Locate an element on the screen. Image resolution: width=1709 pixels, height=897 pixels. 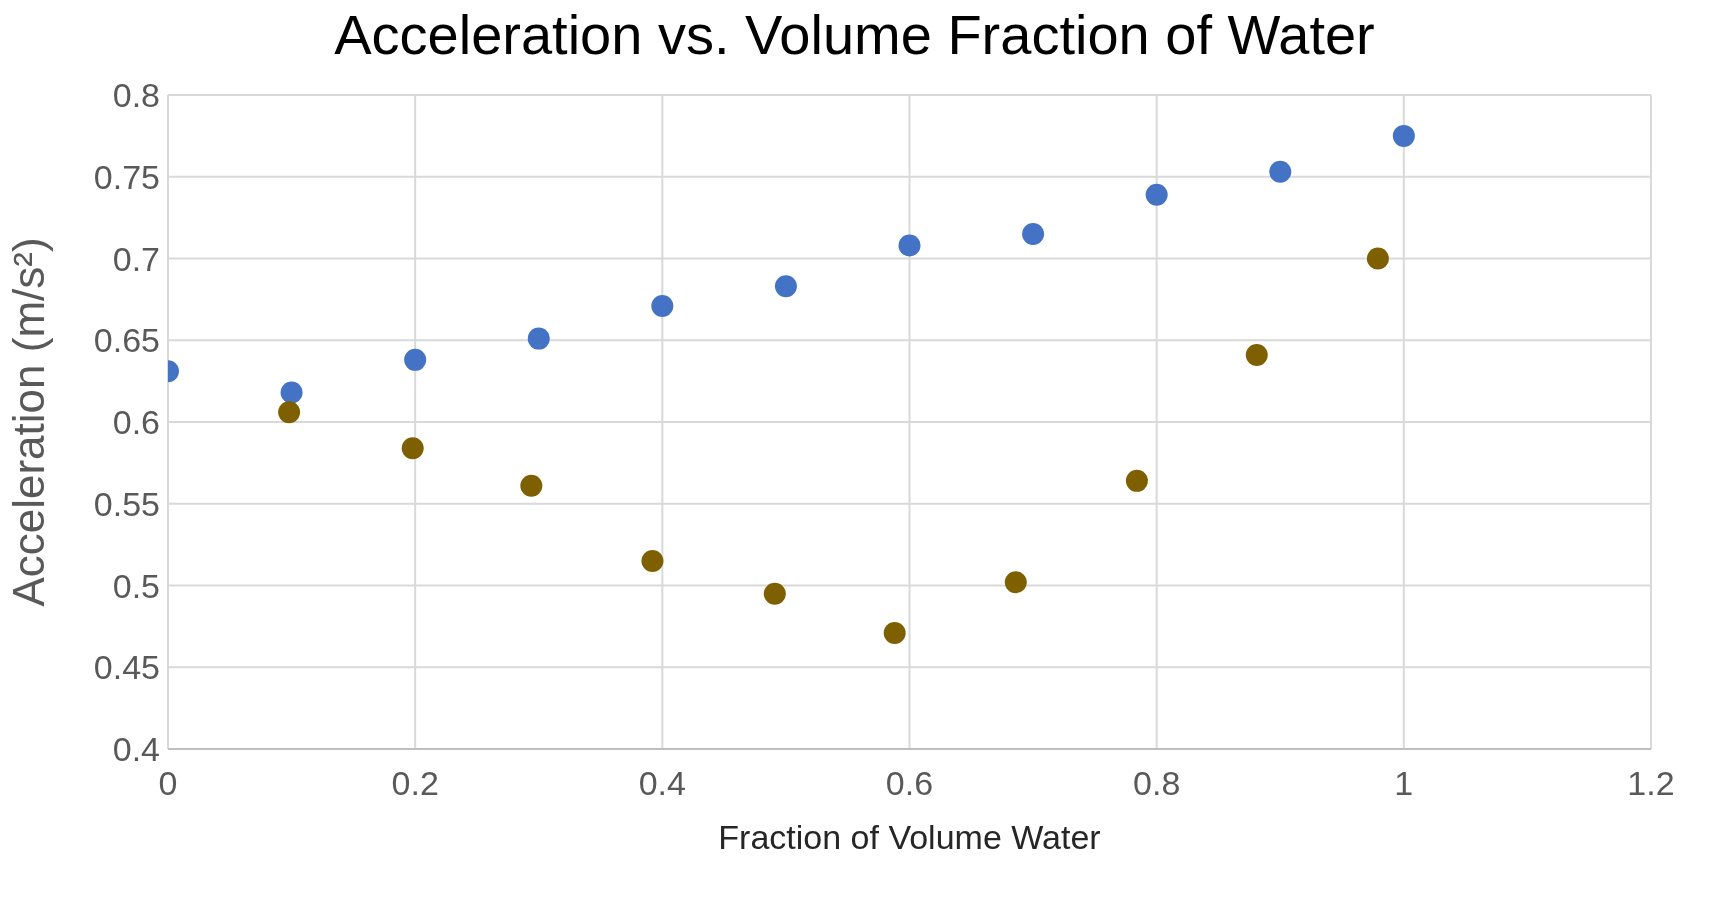
x-tick-label: 1 is located at coordinates (1404, 783).